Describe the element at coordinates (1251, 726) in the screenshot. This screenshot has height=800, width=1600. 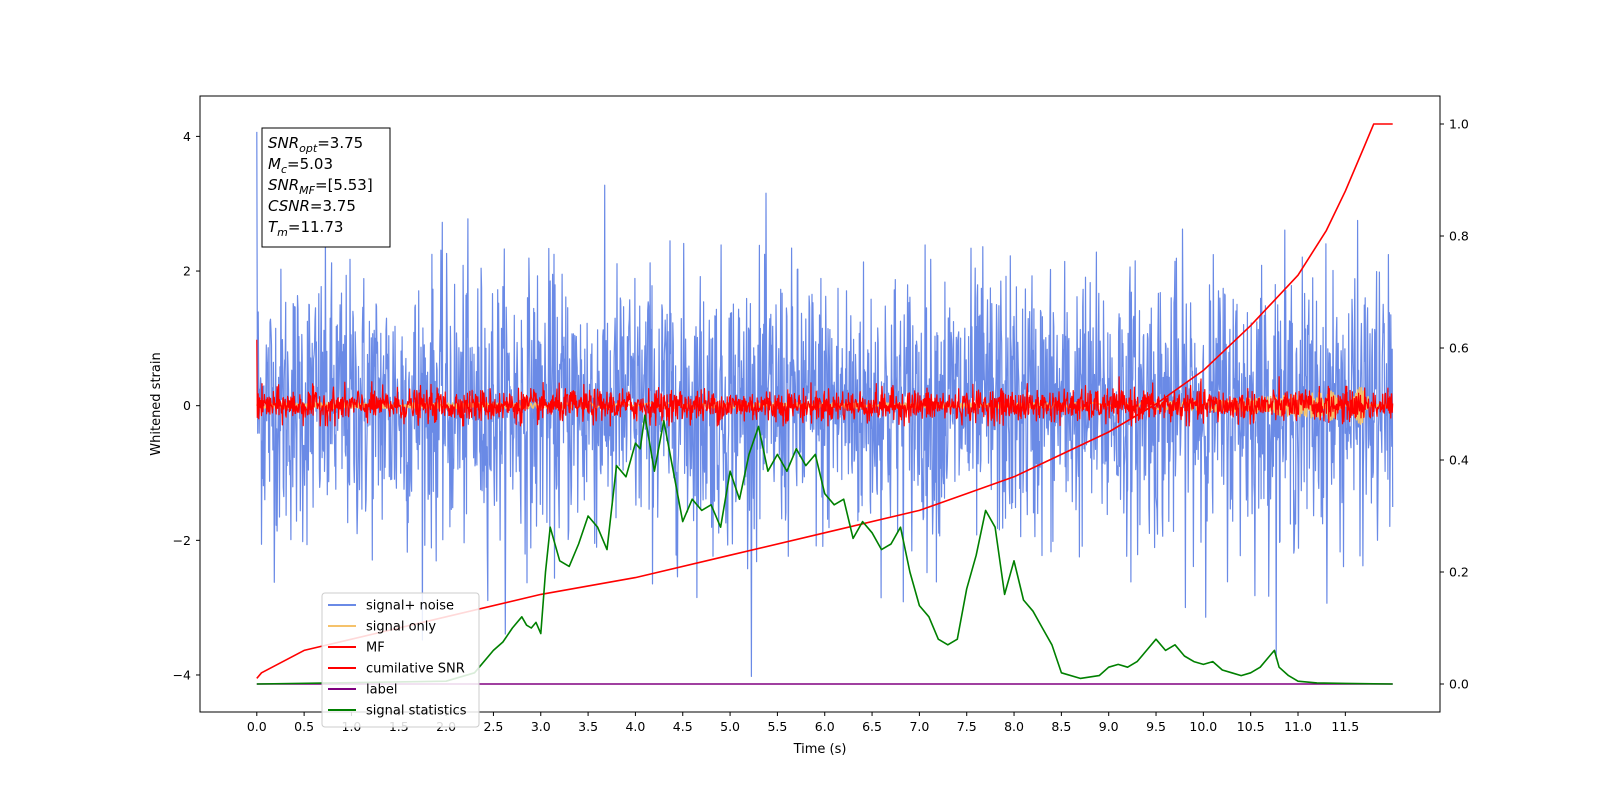
I see `x-tick-label: 10.5` at that location.